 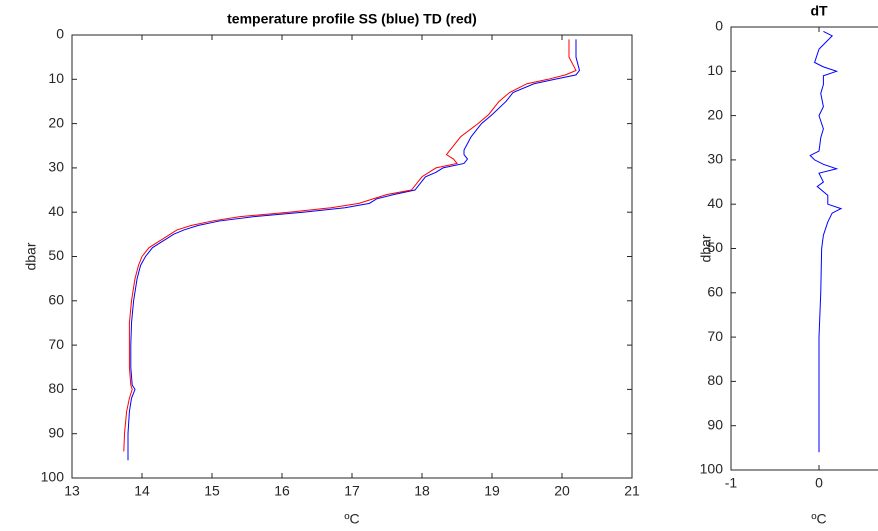 What do you see at coordinates (731, 483) in the screenshot?
I see `x-tick-label: -1` at bounding box center [731, 483].